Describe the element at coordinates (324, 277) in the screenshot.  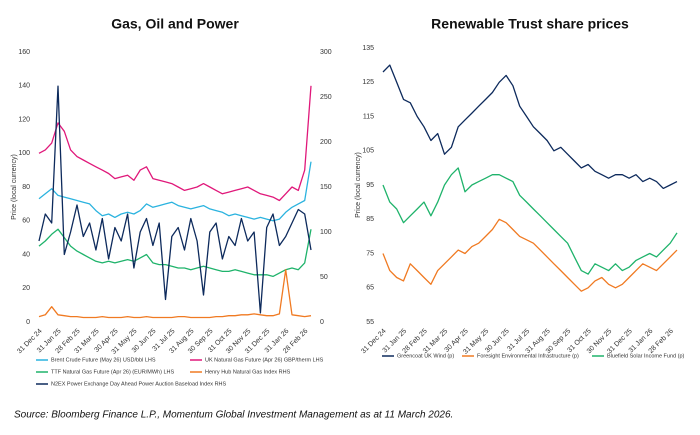
I see `y2-tick-label: 50` at that location.